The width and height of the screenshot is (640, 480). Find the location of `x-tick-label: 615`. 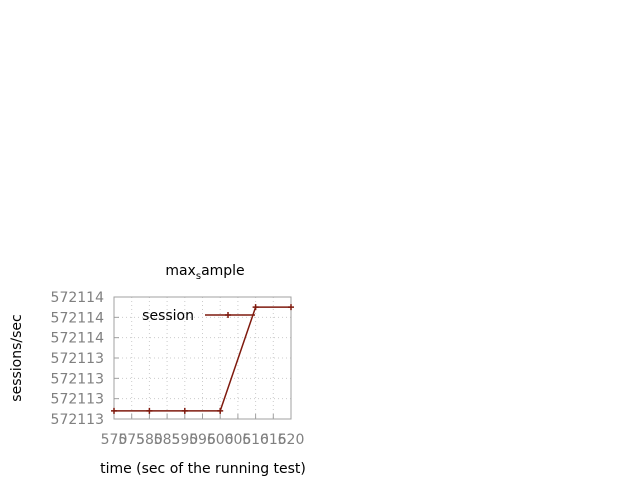

x-tick-label: 615 is located at coordinates (273, 440).